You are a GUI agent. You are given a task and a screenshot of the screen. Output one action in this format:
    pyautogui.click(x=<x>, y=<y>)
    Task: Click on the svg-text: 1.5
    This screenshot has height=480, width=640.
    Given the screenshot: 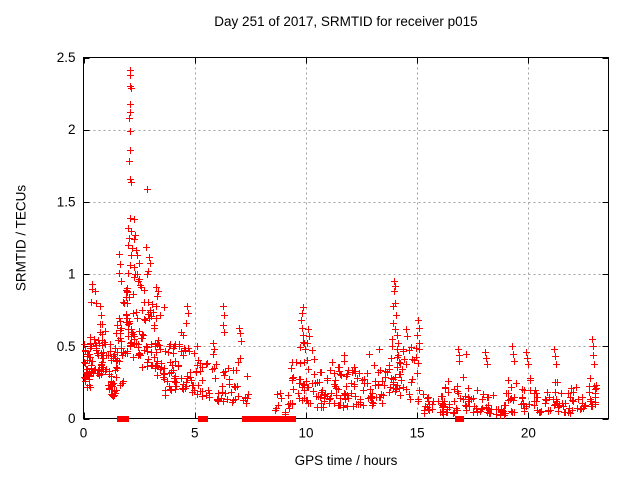 What is the action you would take?
    pyautogui.click(x=66, y=201)
    